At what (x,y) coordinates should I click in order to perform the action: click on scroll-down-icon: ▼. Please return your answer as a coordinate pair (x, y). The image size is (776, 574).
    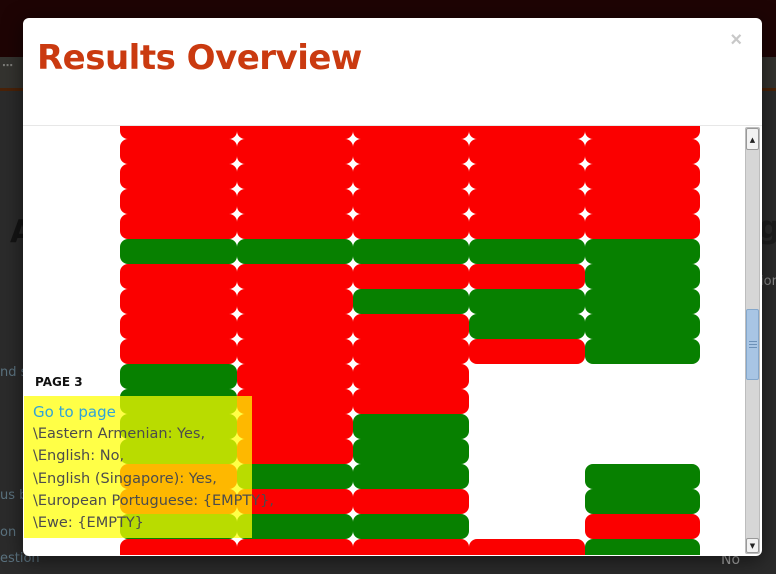
    Looking at the image, I should click on (752, 545).